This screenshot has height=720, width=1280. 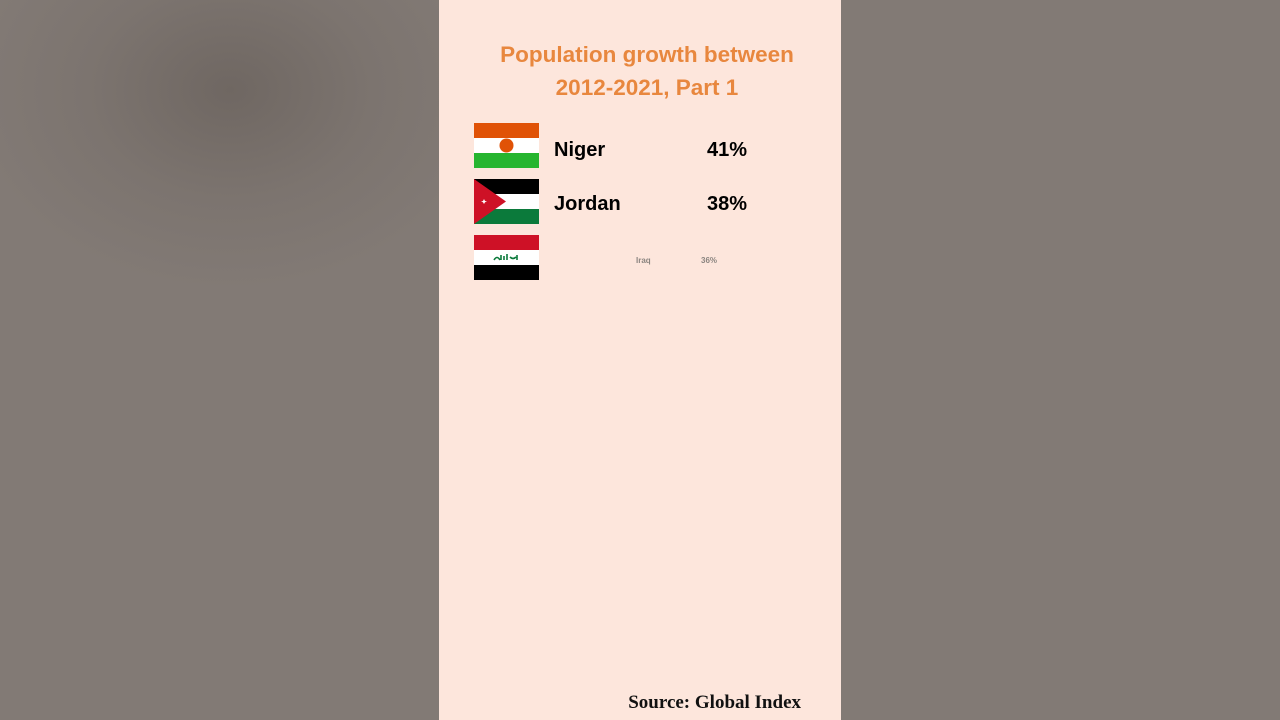 What do you see at coordinates (580, 150) in the screenshot?
I see `country-name: Niger` at bounding box center [580, 150].